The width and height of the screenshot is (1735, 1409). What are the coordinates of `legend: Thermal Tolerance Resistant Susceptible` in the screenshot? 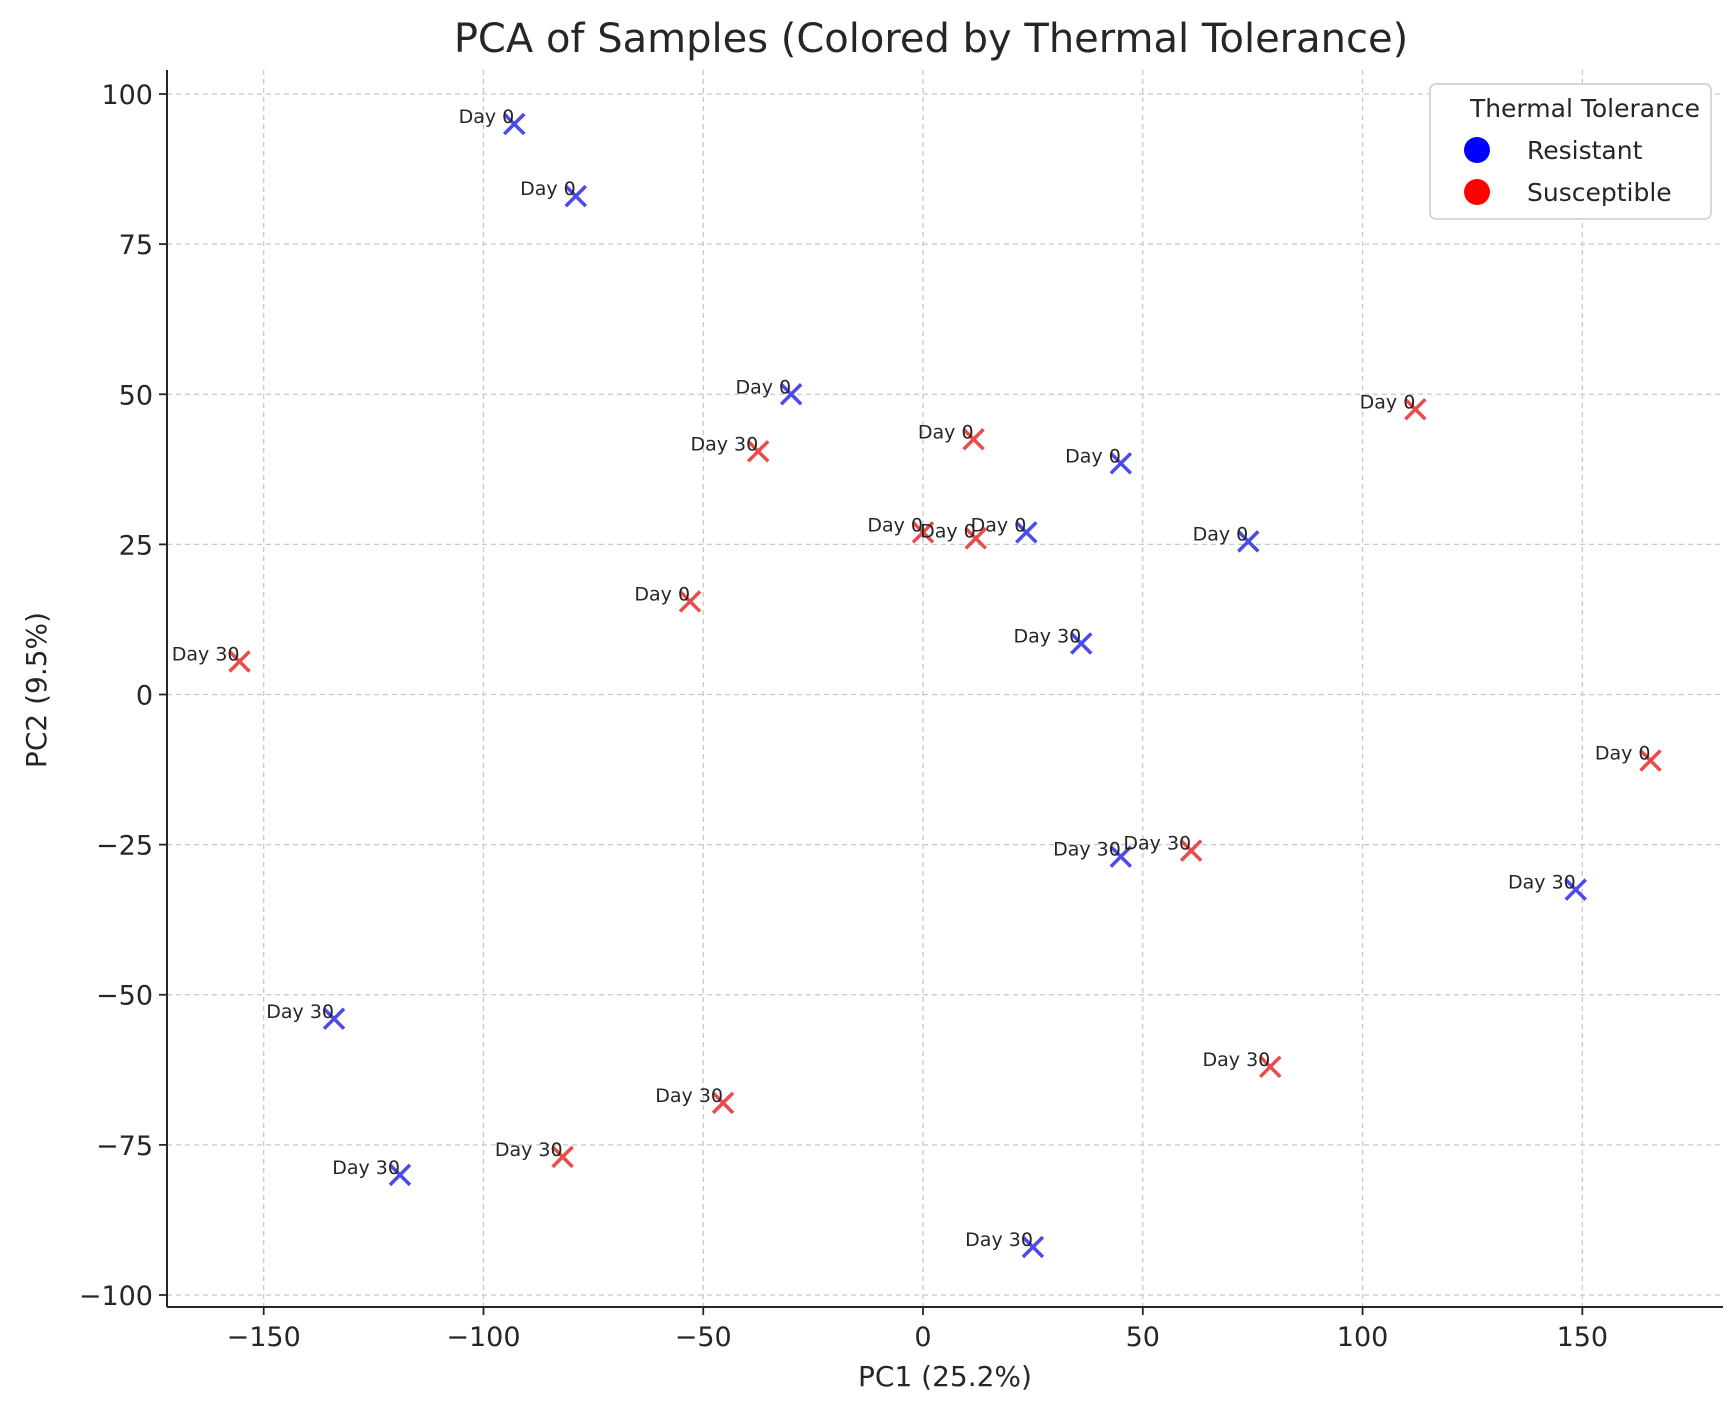 It's located at (1570, 151).